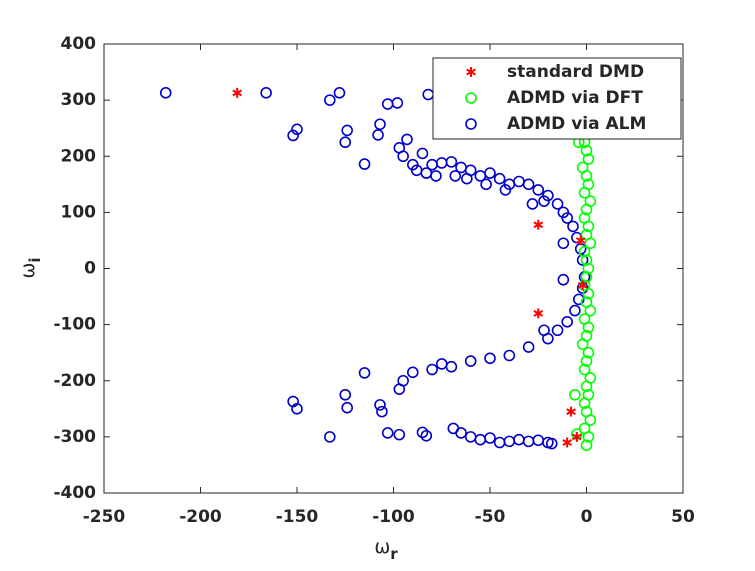 The image size is (755, 571). I want to click on legend-box, so click(557, 98).